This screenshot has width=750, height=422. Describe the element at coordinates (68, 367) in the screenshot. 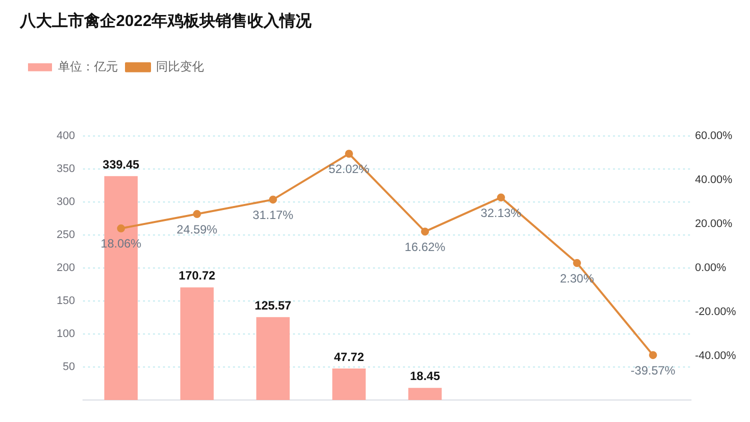

I see `y-tick-label: 50` at that location.